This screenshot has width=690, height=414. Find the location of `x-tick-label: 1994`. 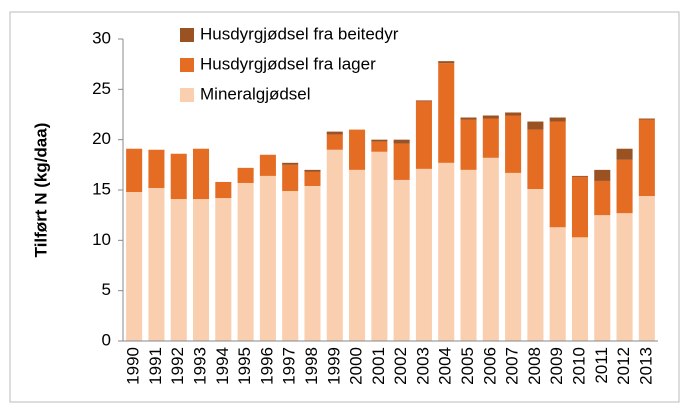

x-tick-label: 1994 is located at coordinates (222, 366).